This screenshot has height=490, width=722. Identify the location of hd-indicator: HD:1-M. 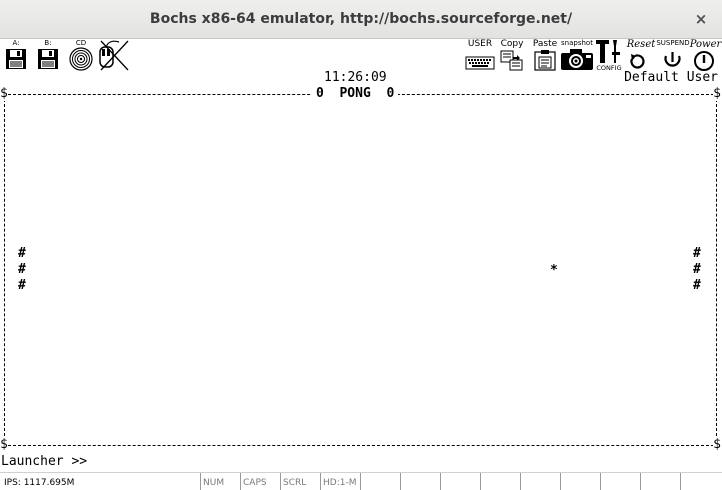
(340, 481).